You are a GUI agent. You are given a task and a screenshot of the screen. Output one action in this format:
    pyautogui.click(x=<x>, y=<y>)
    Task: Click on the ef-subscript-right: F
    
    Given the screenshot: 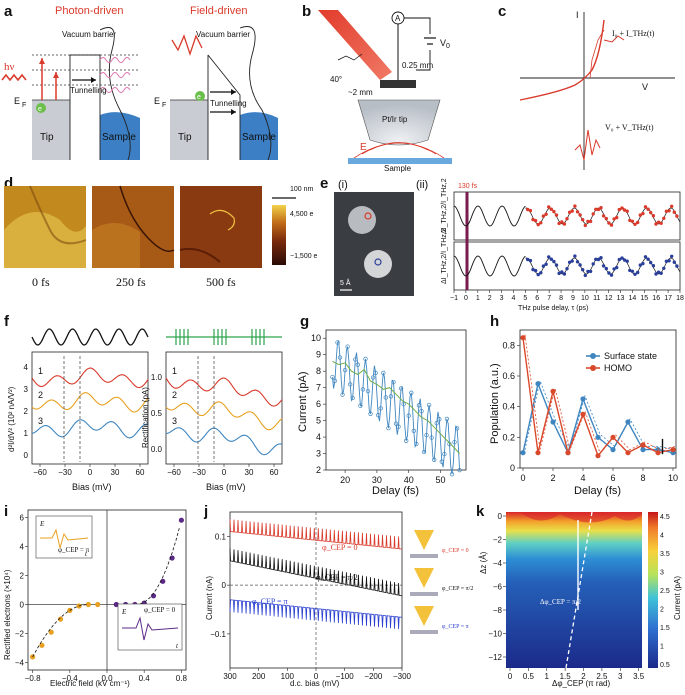 What is the action you would take?
    pyautogui.click(x=164, y=105)
    